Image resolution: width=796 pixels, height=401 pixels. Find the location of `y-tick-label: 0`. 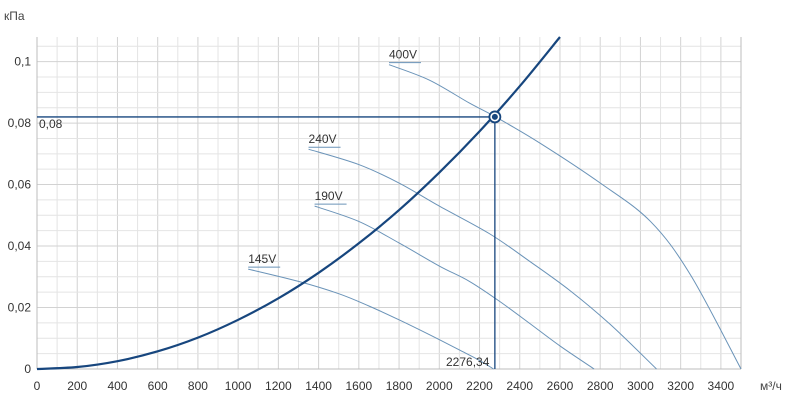

y-tick-label: 0 is located at coordinates (27, 369).